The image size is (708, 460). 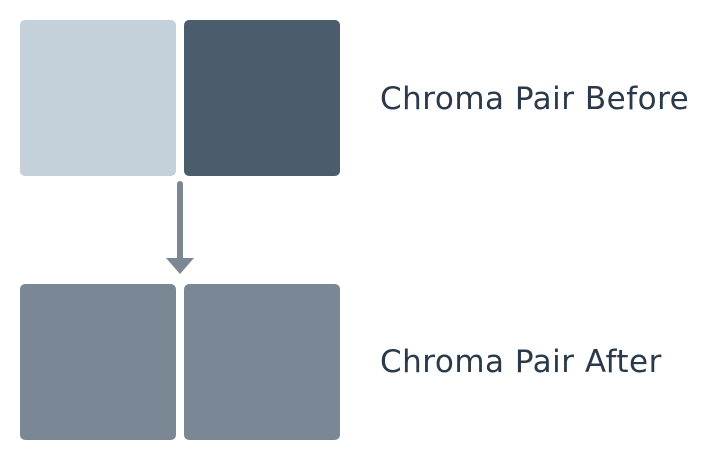 What do you see at coordinates (262, 362) in the screenshot?
I see `swatch-after-right` at bounding box center [262, 362].